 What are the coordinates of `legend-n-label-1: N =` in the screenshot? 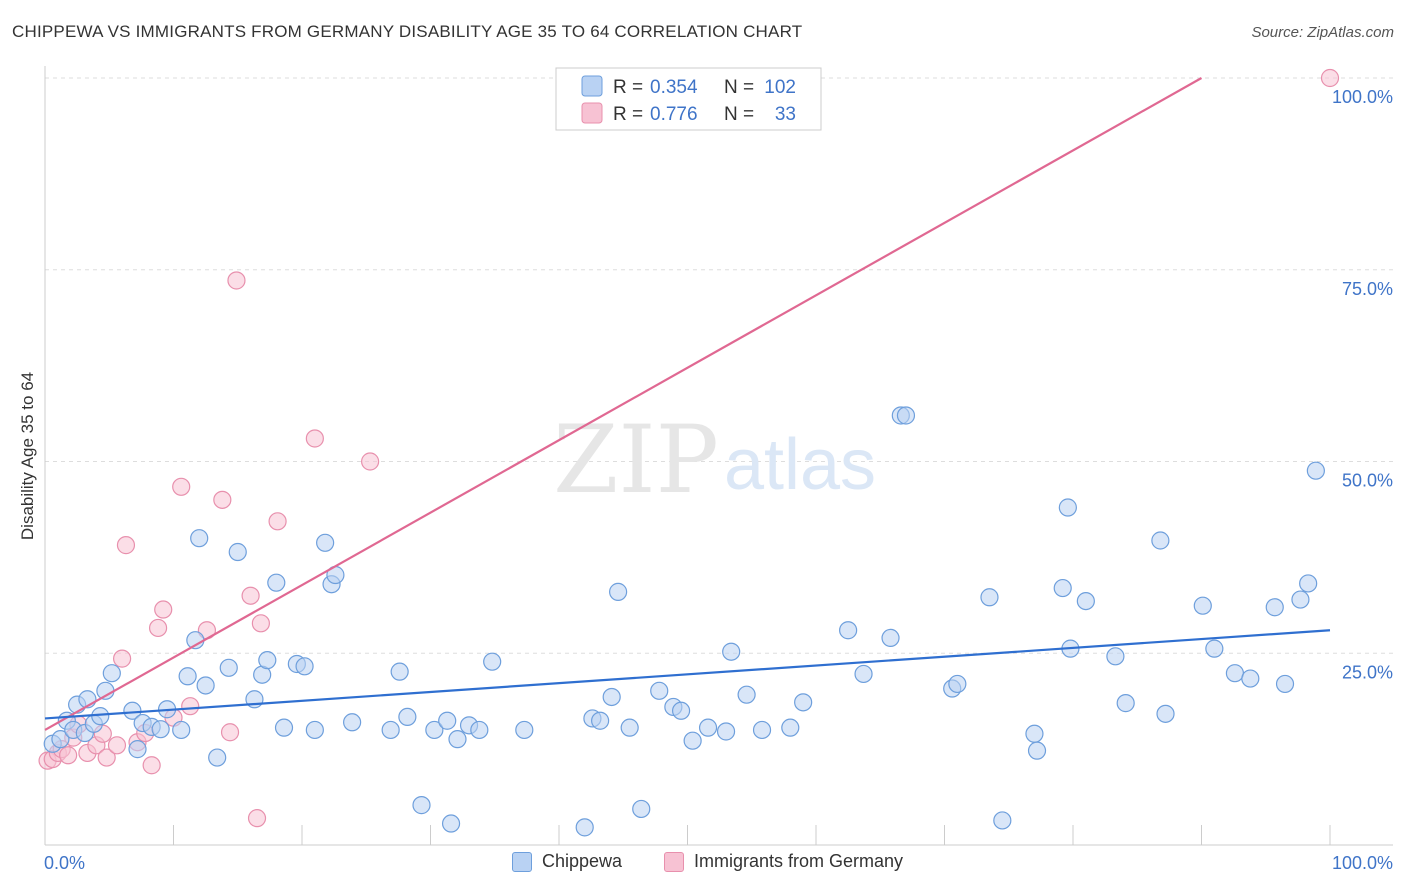 It's located at (739, 87).